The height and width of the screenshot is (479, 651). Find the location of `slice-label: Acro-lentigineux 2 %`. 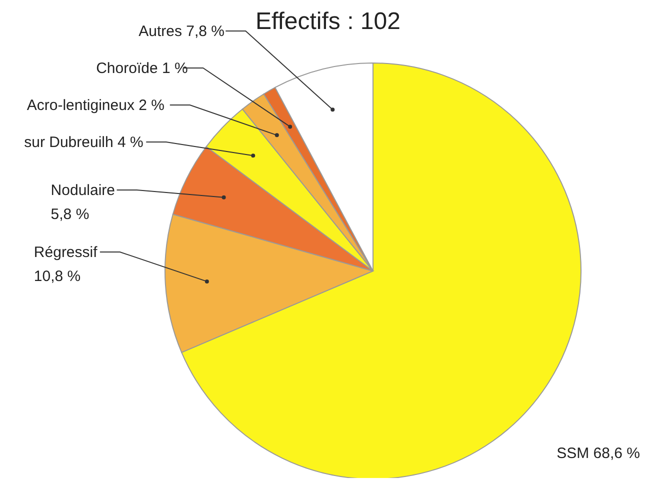

slice-label: Acro-lentigineux 2 % is located at coordinates (95, 105).